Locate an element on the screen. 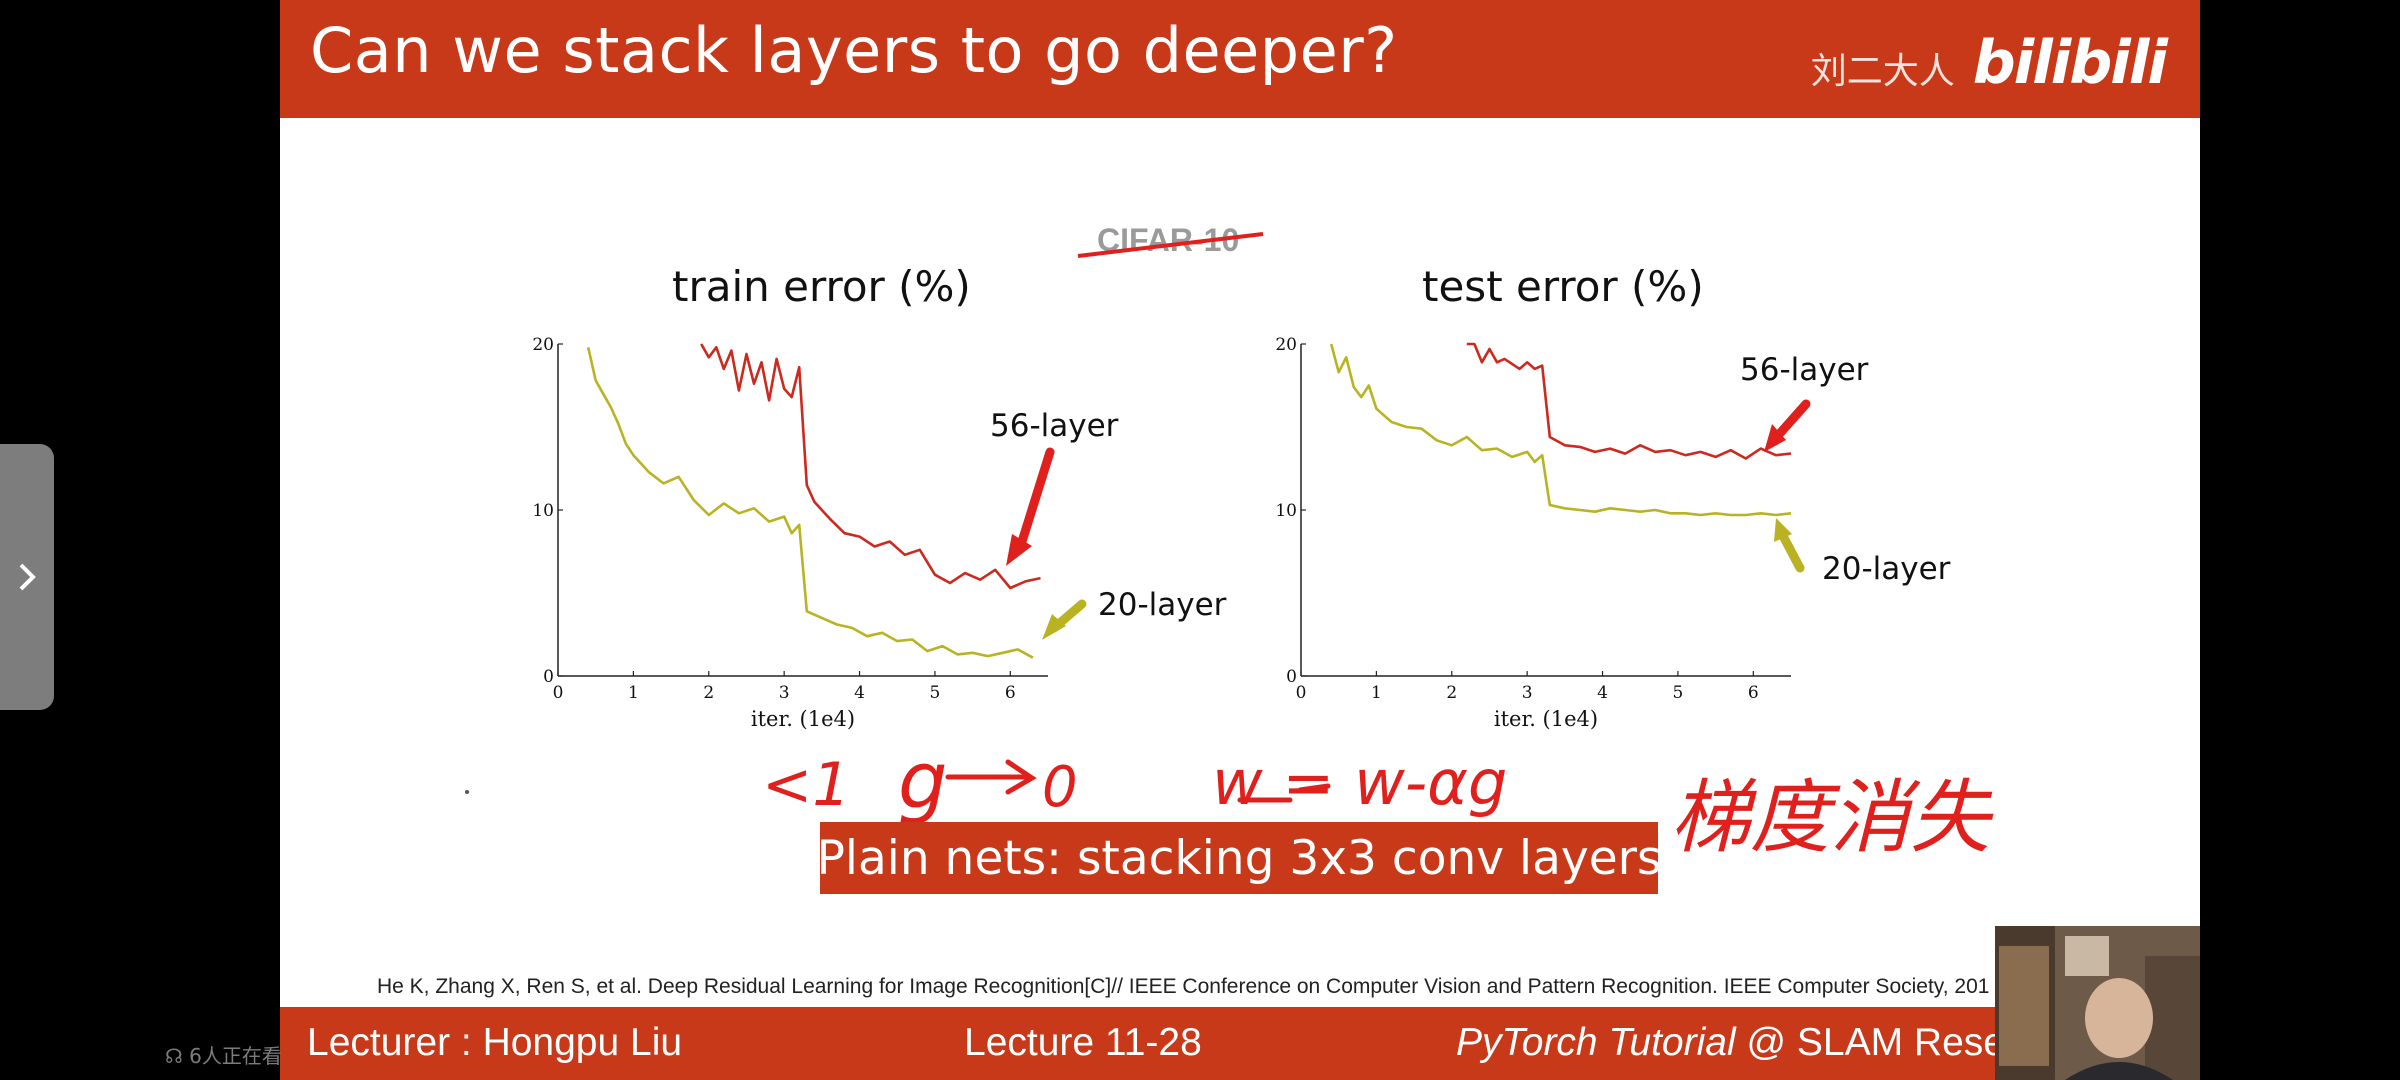 This screenshot has width=2400, height=1080. test-x-tick-label: 6 is located at coordinates (1753, 693).